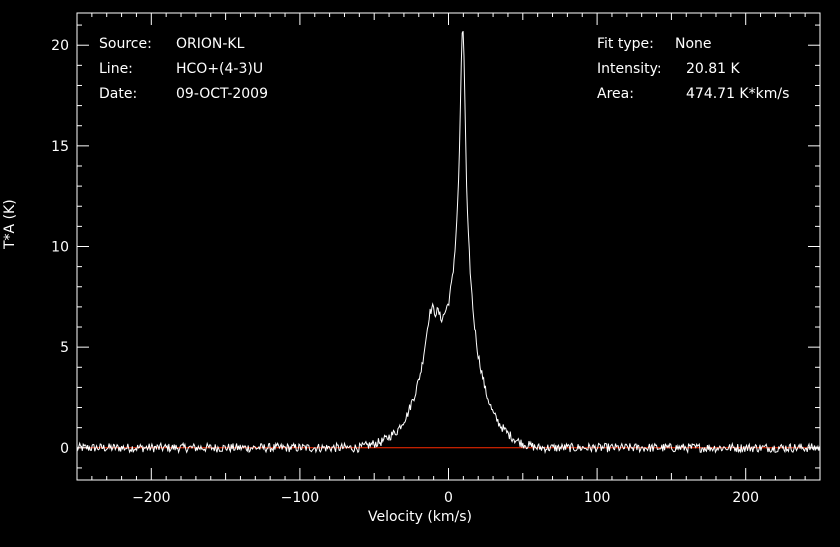 This screenshot has width=840, height=547. Describe the element at coordinates (60, 147) in the screenshot. I see `y-tick-label: 15` at that location.